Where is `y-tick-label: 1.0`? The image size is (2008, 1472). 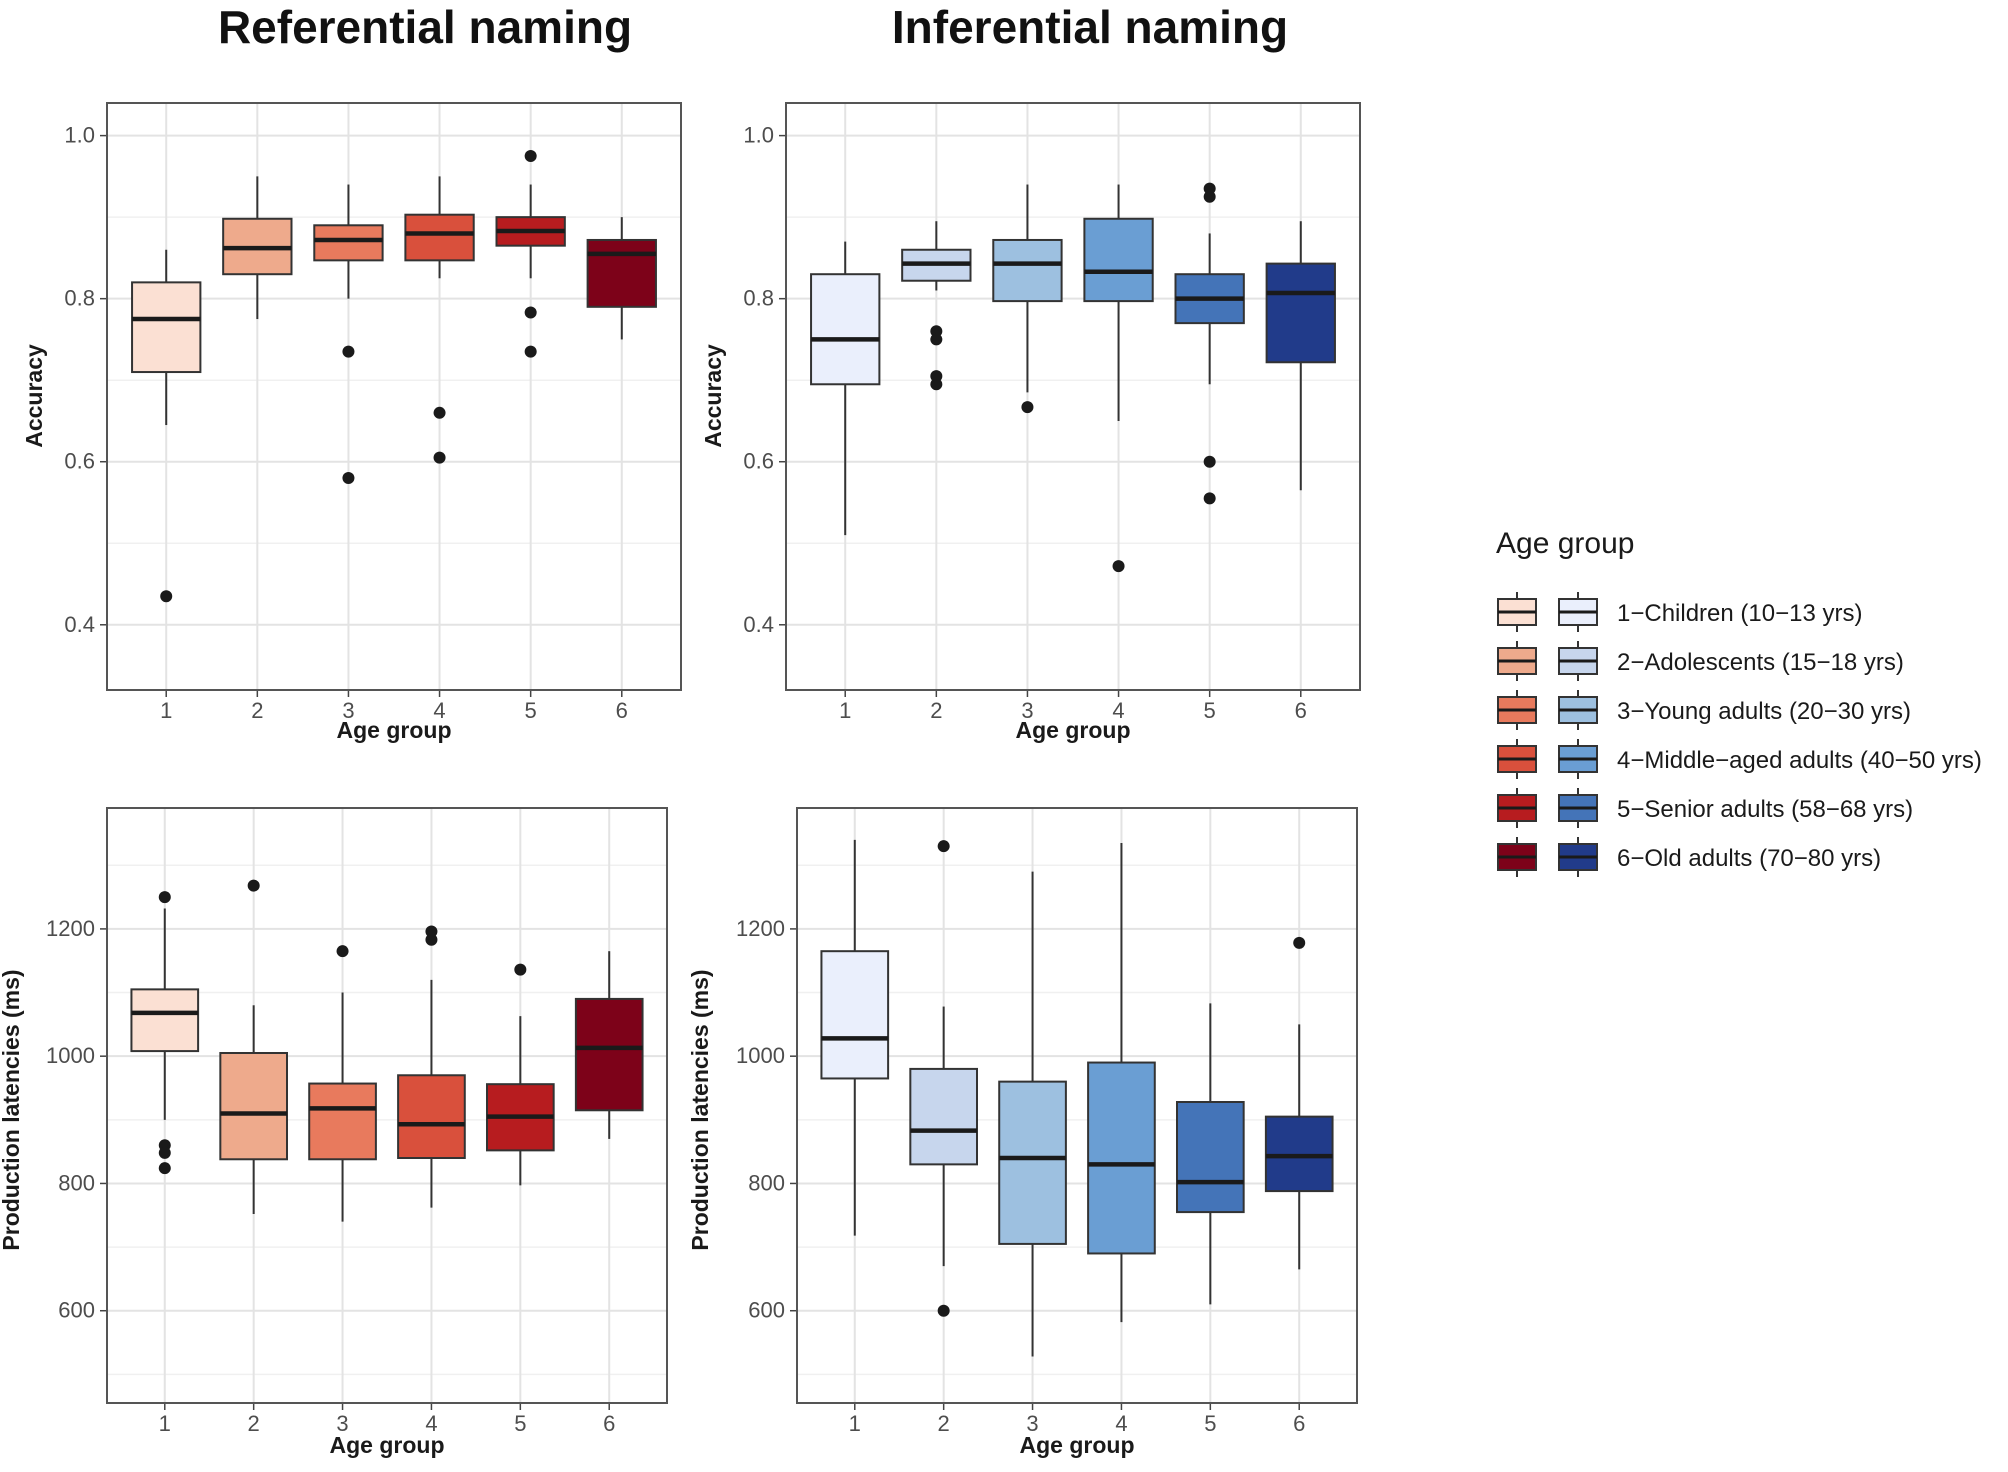
y-tick-label: 1.0 is located at coordinates (79, 135).